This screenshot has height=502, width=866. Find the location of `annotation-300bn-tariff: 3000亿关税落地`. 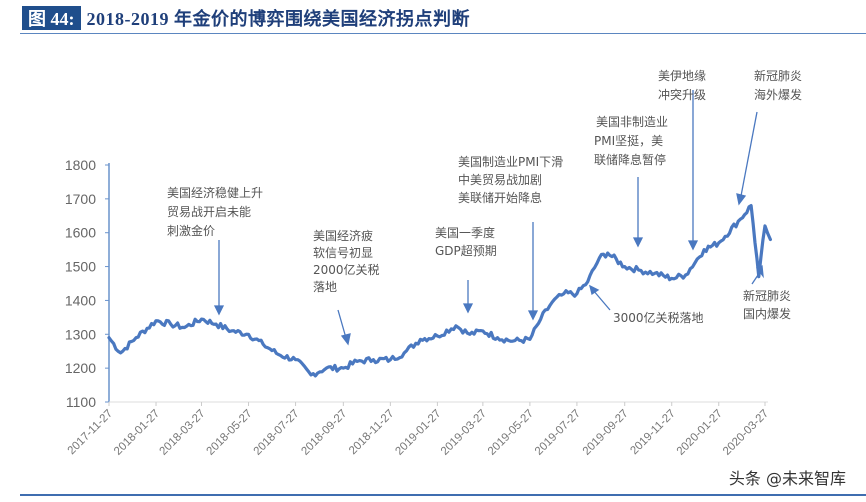

annotation-300bn-tariff: 3000亿关税落地 is located at coordinates (658, 317).